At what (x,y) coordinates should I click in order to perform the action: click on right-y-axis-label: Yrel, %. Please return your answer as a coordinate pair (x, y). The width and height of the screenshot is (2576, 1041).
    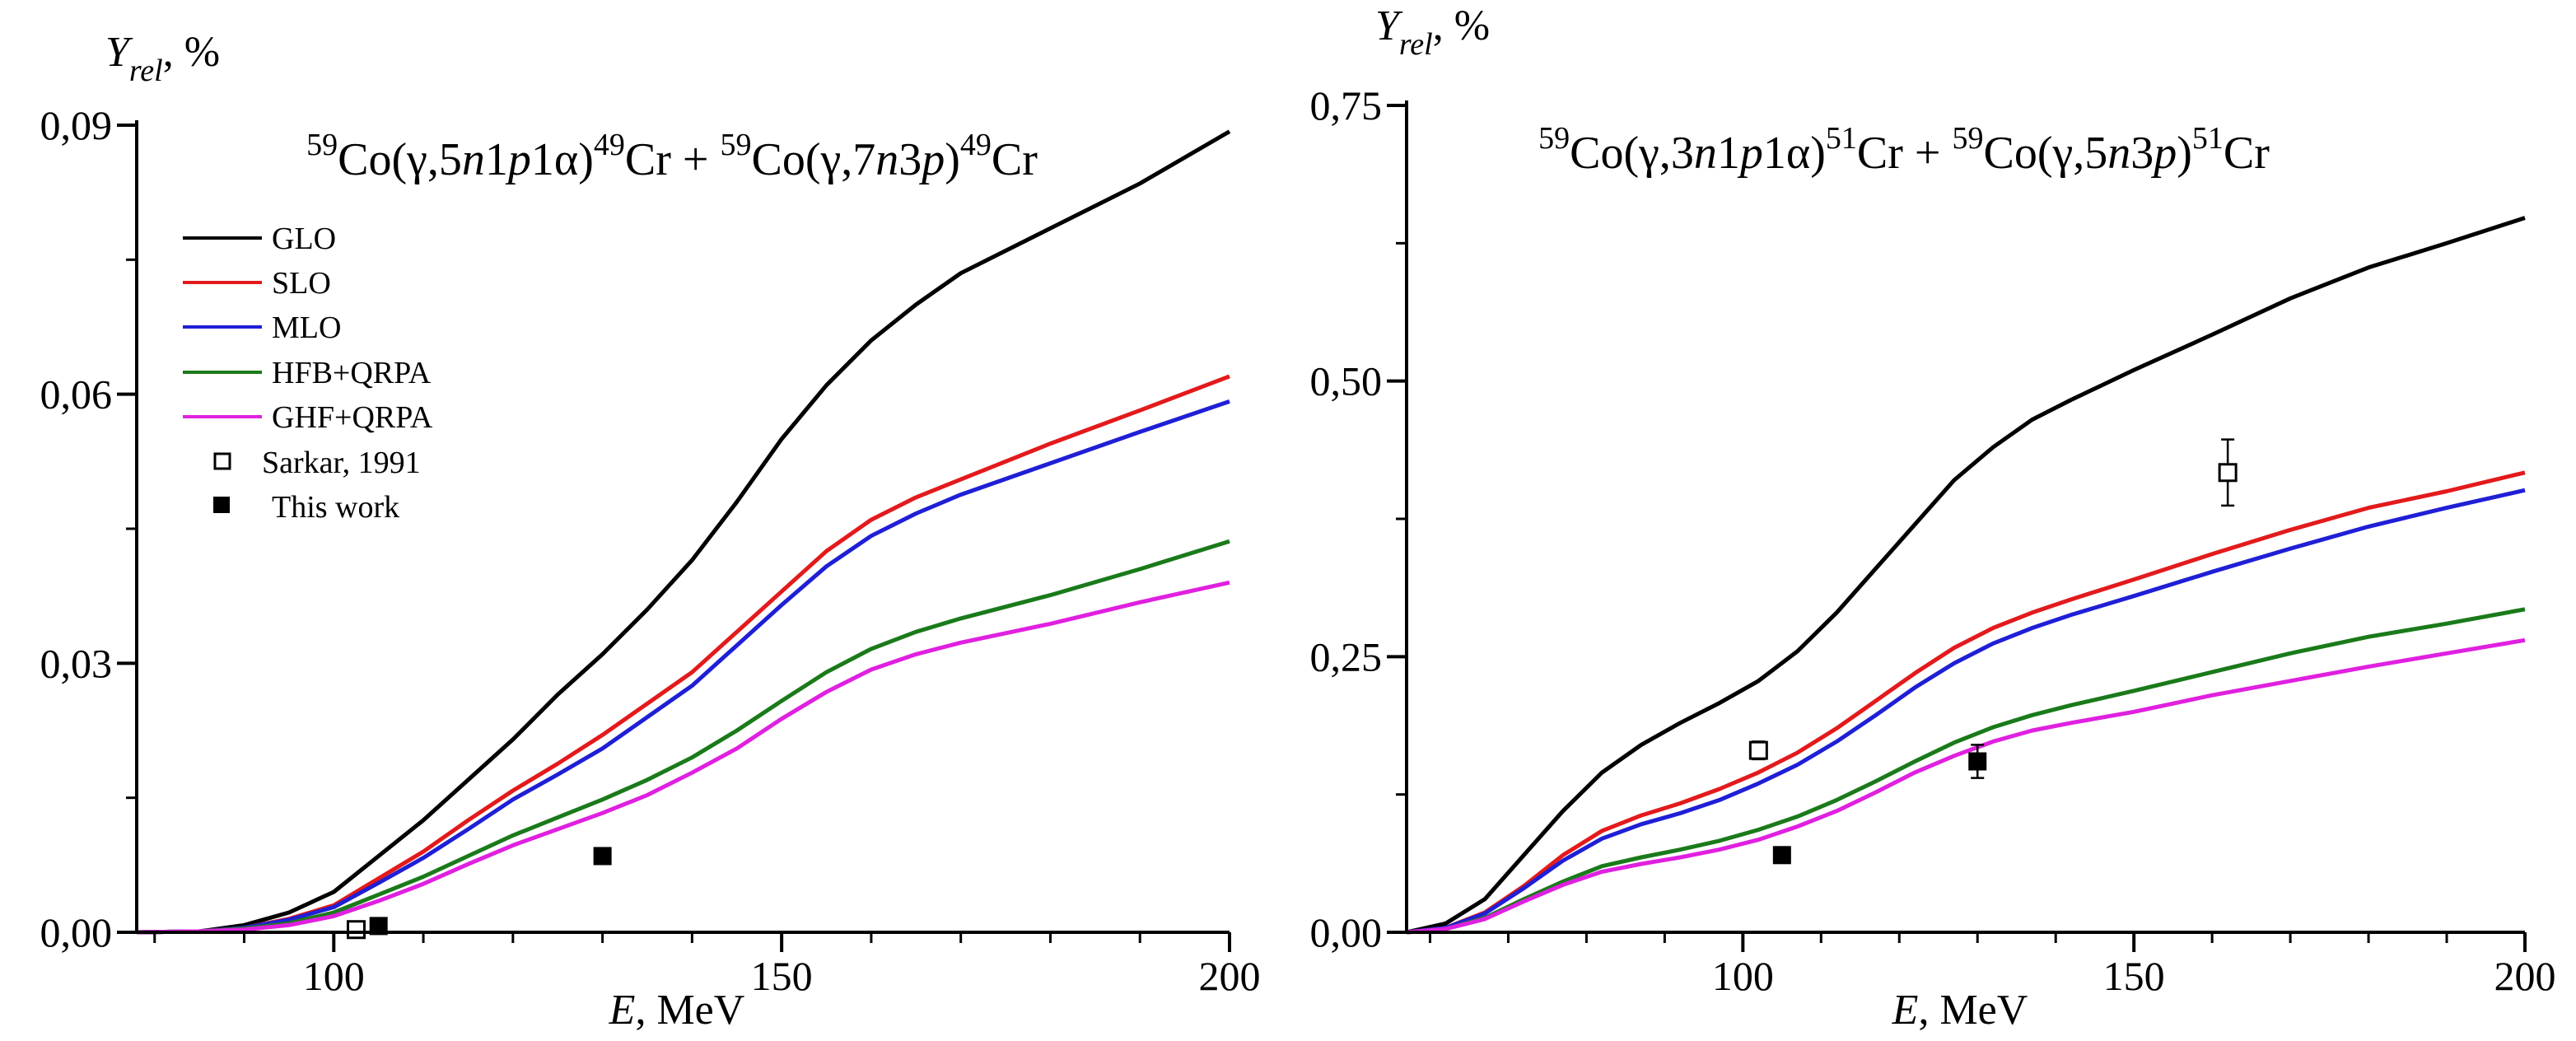
    Looking at the image, I should click on (1432, 32).